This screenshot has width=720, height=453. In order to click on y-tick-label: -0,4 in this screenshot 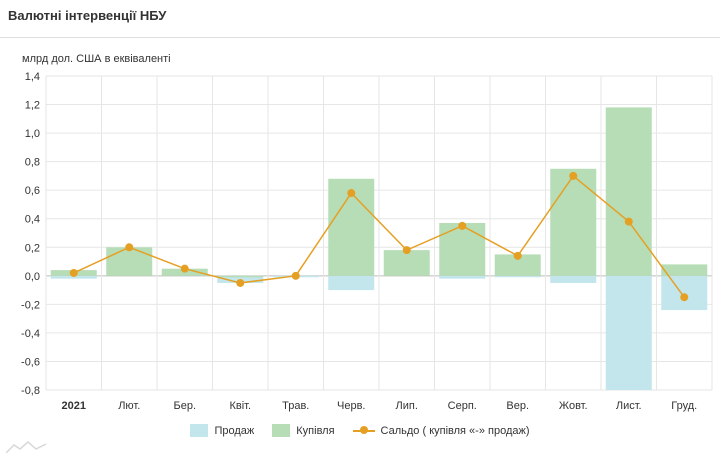, I will do `click(30, 334)`.